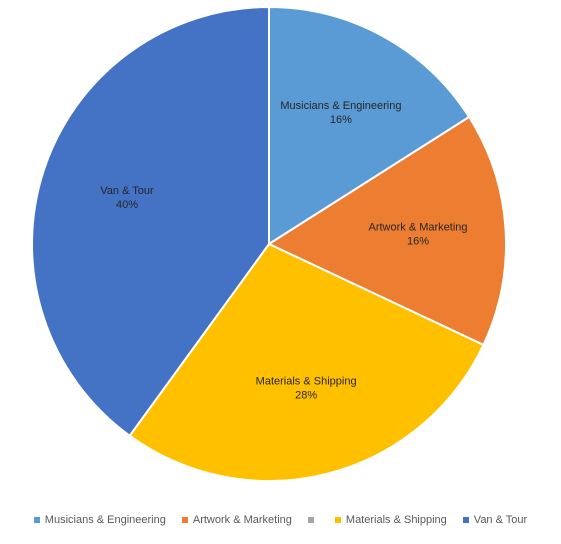 This screenshot has width=561, height=544. I want to click on legend-item-artwork-marketing: Artwork & Marketing, so click(236, 520).